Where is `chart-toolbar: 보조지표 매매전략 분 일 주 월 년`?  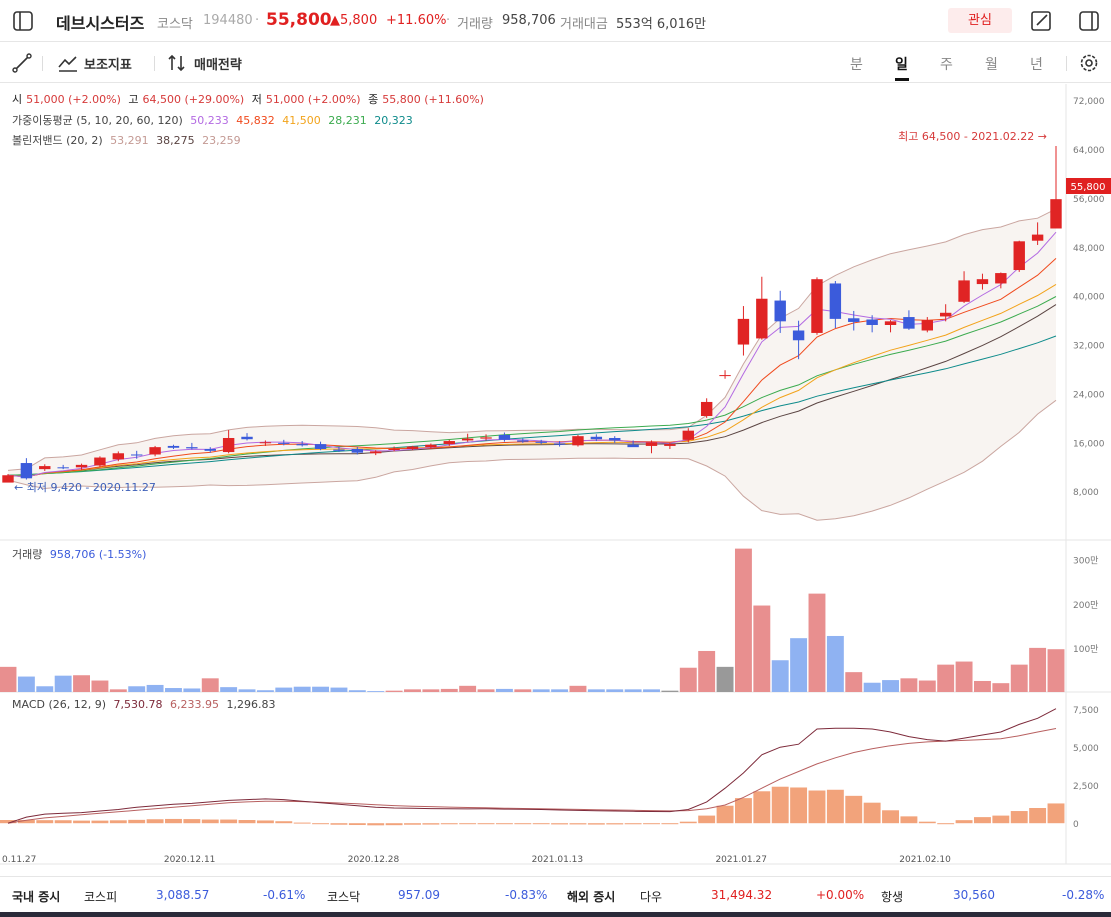
chart-toolbar: 보조지표 매매전략 분 일 주 월 년 is located at coordinates (555, 63).